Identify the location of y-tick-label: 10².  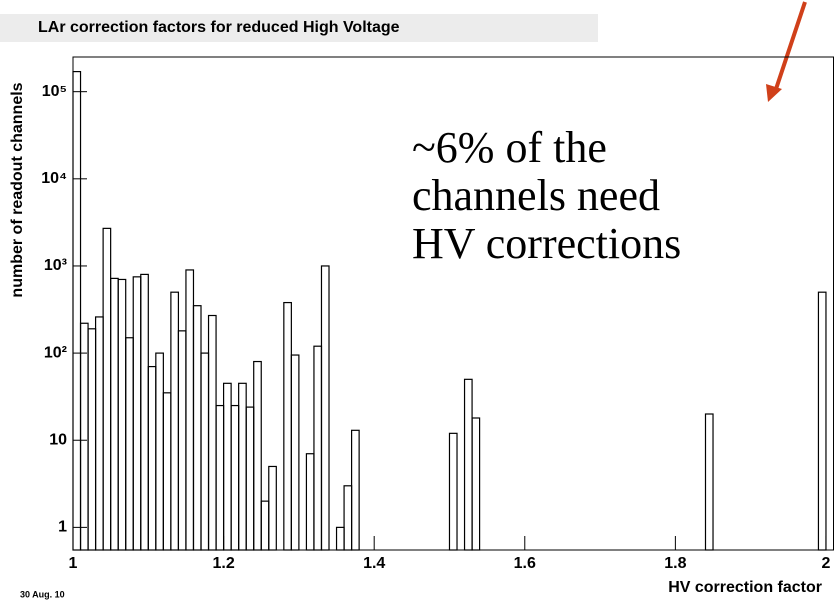
(55, 352).